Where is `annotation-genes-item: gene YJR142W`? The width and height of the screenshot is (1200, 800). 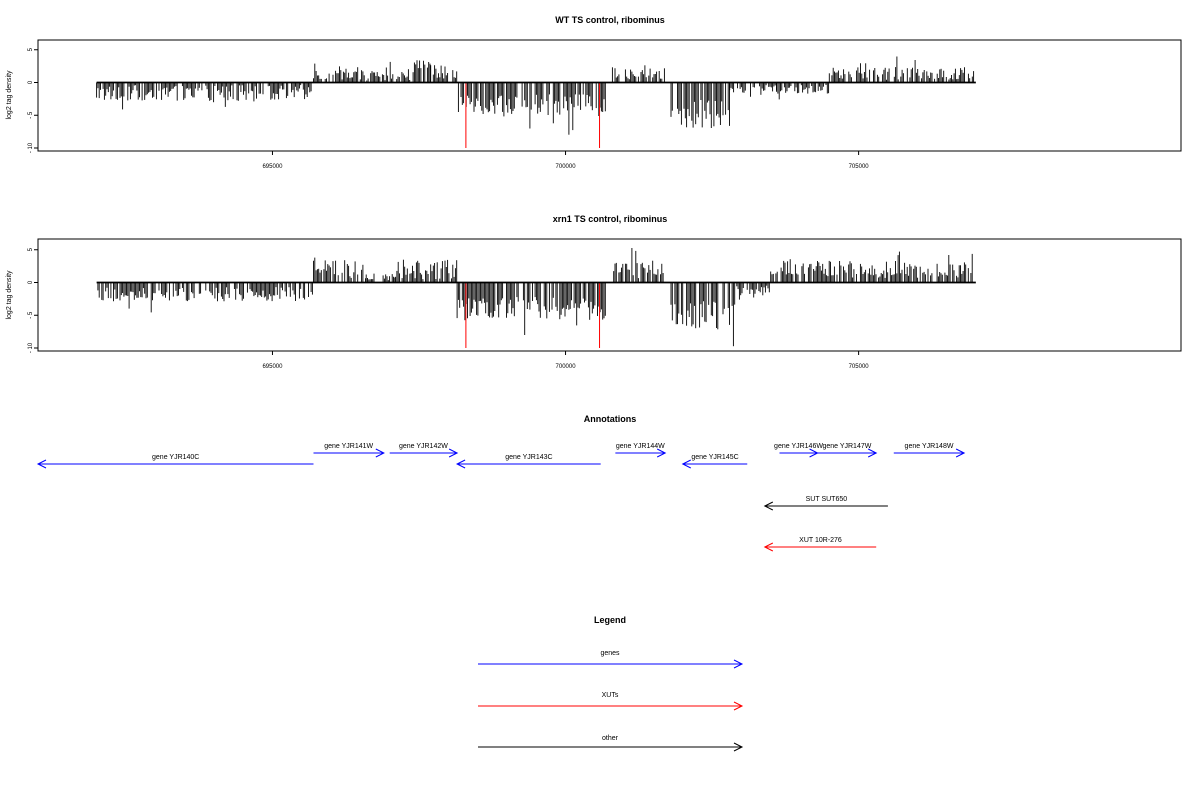
annotation-genes-item: gene YJR142W is located at coordinates (424, 450).